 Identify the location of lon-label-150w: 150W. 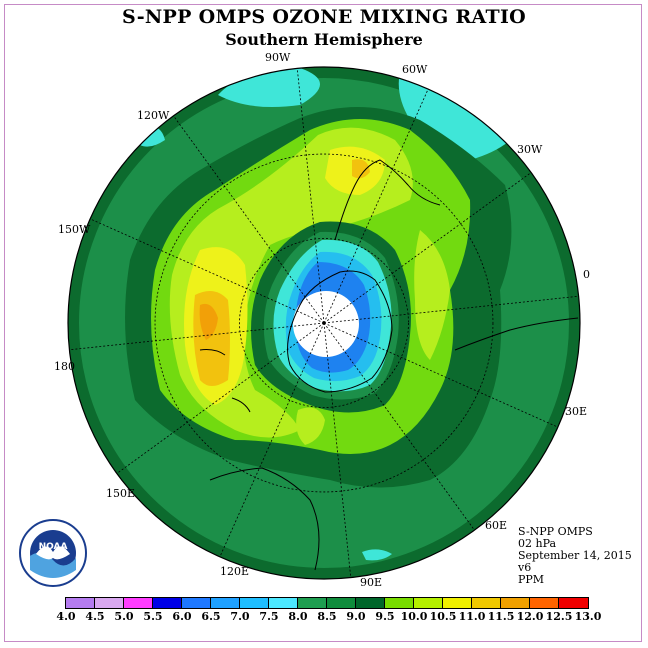
(74, 229).